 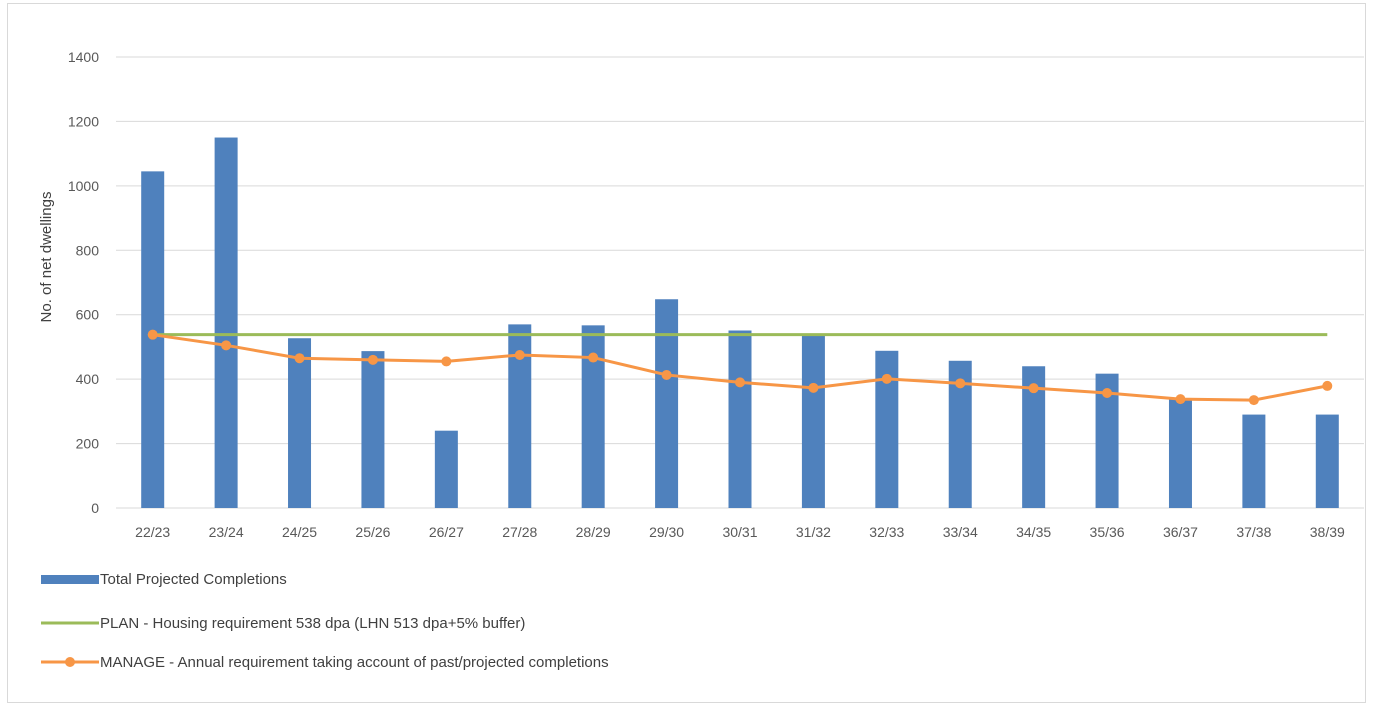 What do you see at coordinates (83, 282) in the screenshot?
I see `y-tick-labels: 0 200 400 600 800 1000 1200 1400` at bounding box center [83, 282].